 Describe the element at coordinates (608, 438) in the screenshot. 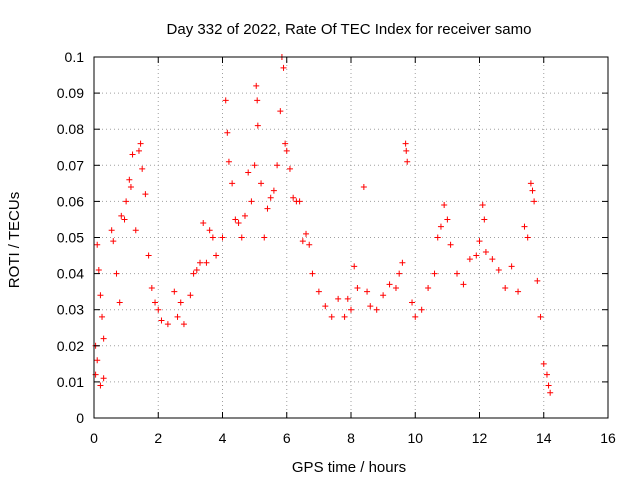

I see `x-tick-label: 16` at that location.